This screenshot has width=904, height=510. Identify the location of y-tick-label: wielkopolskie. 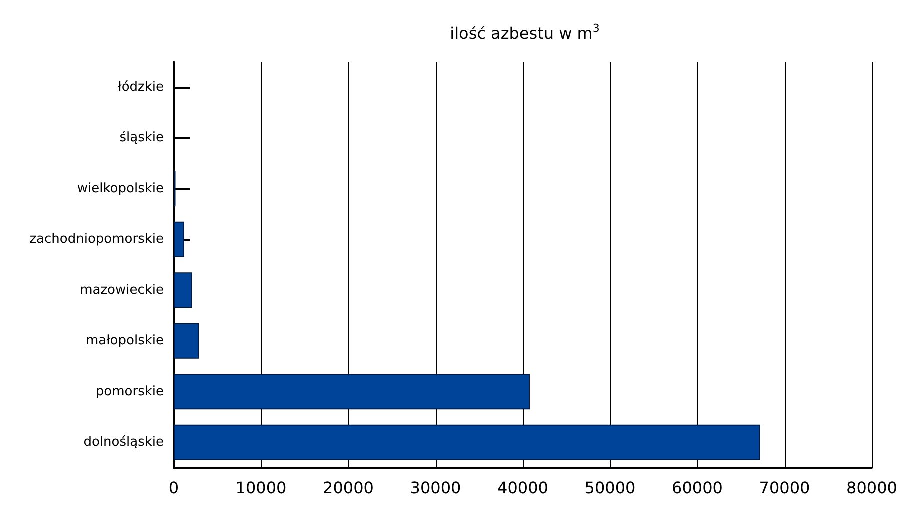
(120, 188).